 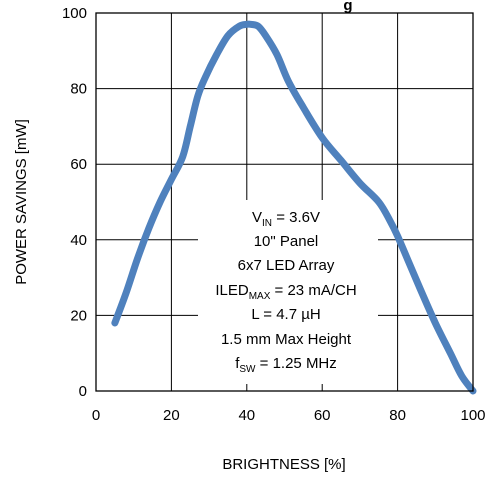 What do you see at coordinates (397, 415) in the screenshot?
I see `x-tick-label: 80` at bounding box center [397, 415].